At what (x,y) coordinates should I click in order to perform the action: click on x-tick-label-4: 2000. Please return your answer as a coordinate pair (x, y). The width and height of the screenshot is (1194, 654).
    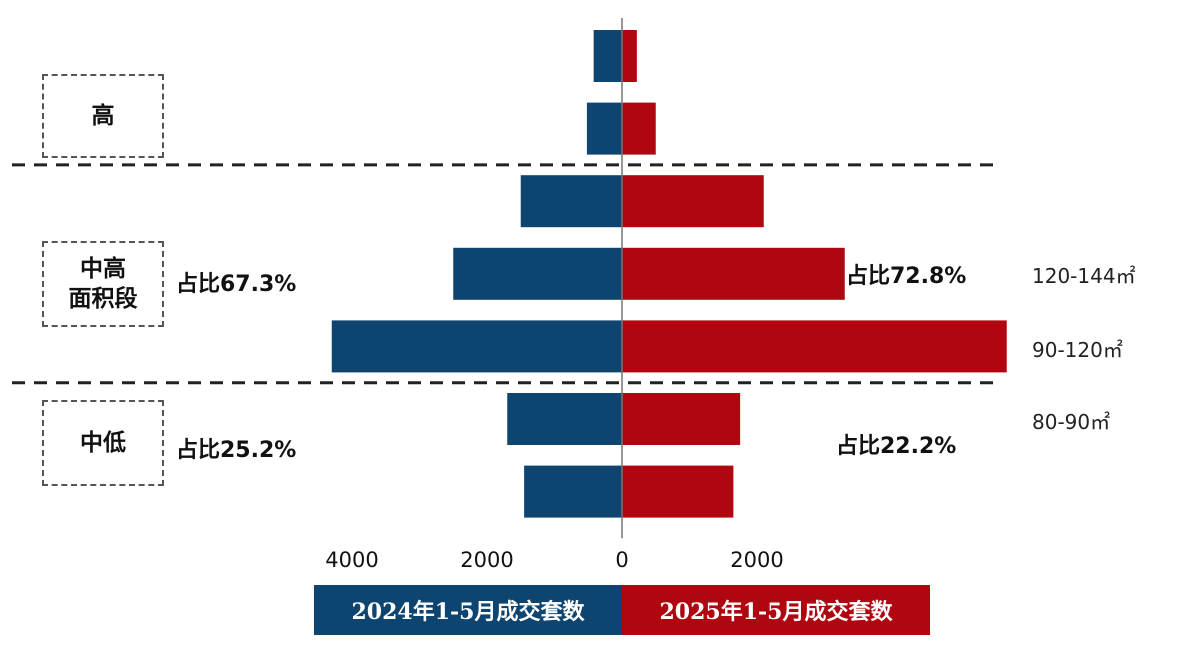
    Looking at the image, I should click on (756, 560).